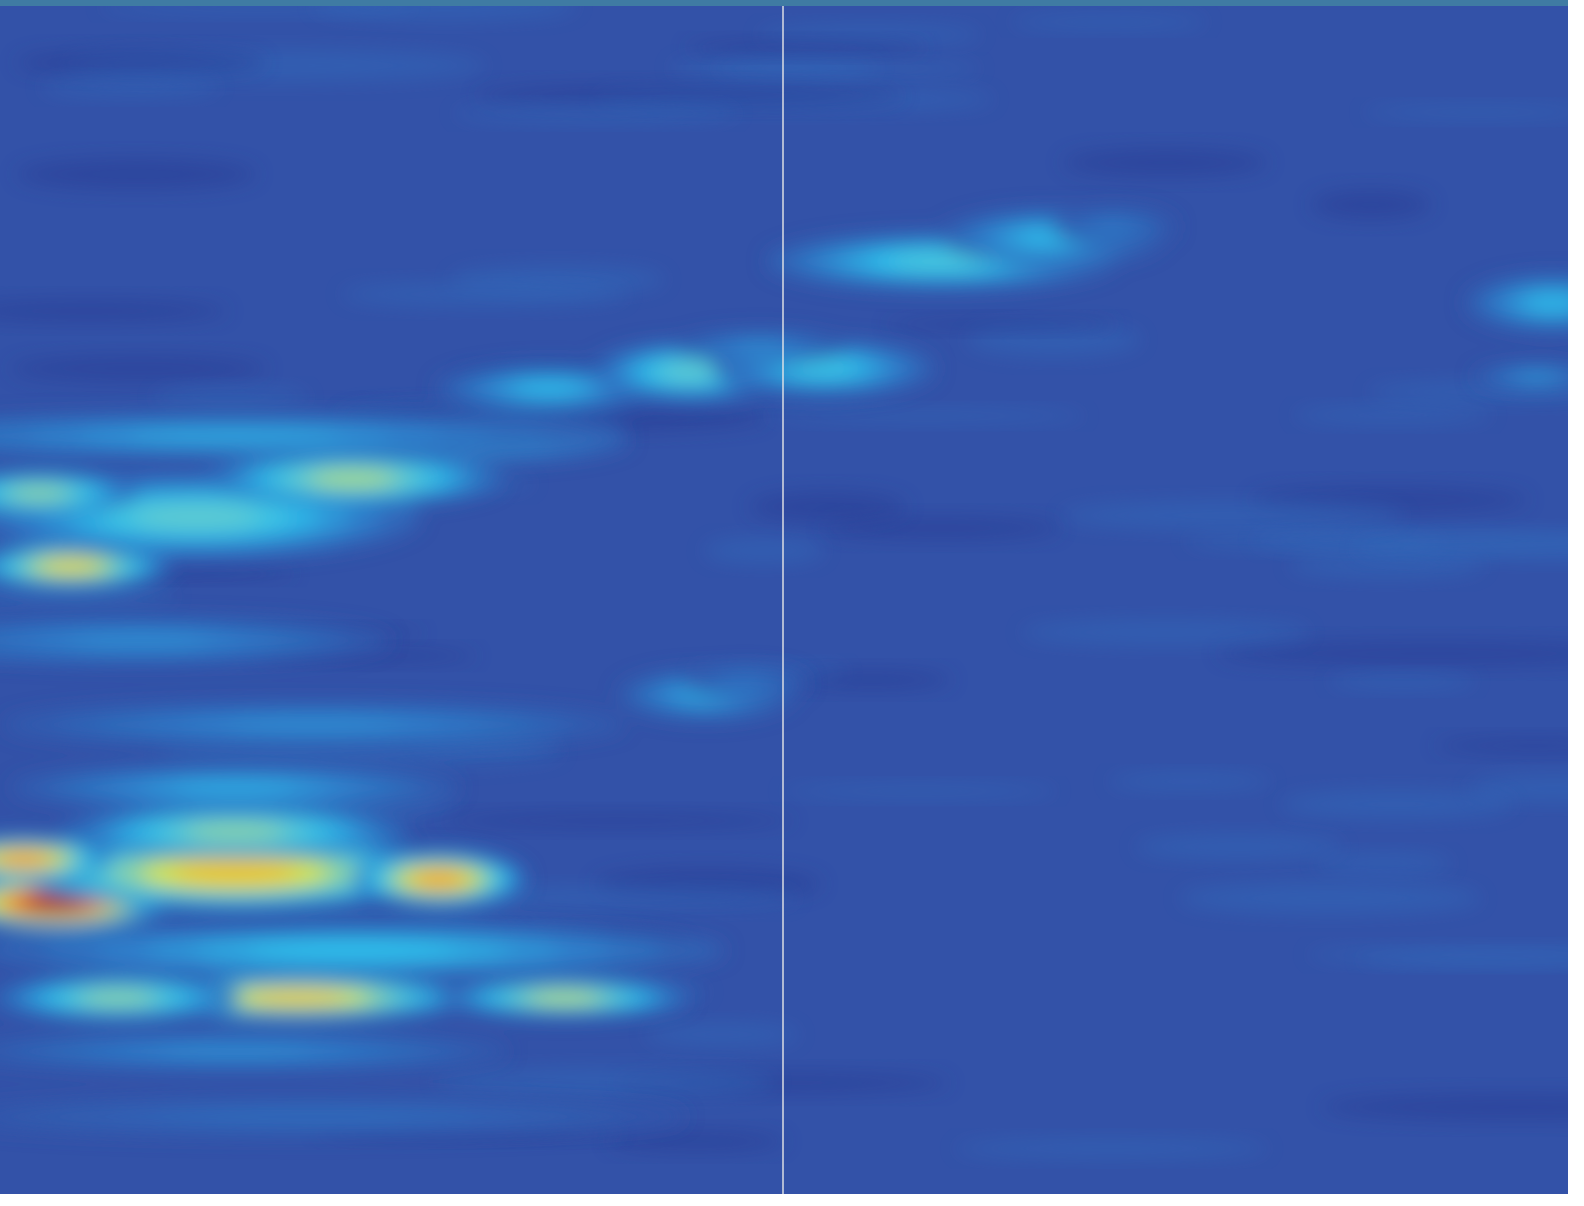 The height and width of the screenshot is (1206, 1584). Describe the element at coordinates (792, 3) in the screenshot. I see `top-edge-strip` at that location.